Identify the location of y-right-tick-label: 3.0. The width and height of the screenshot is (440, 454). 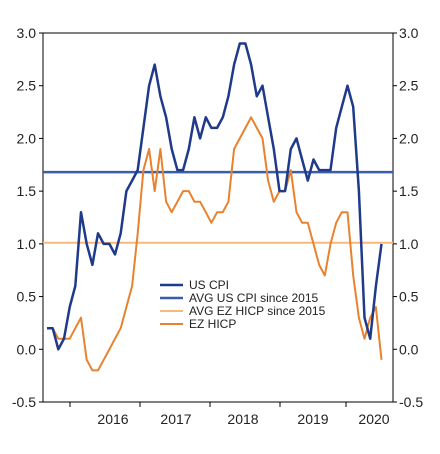
(409, 33).